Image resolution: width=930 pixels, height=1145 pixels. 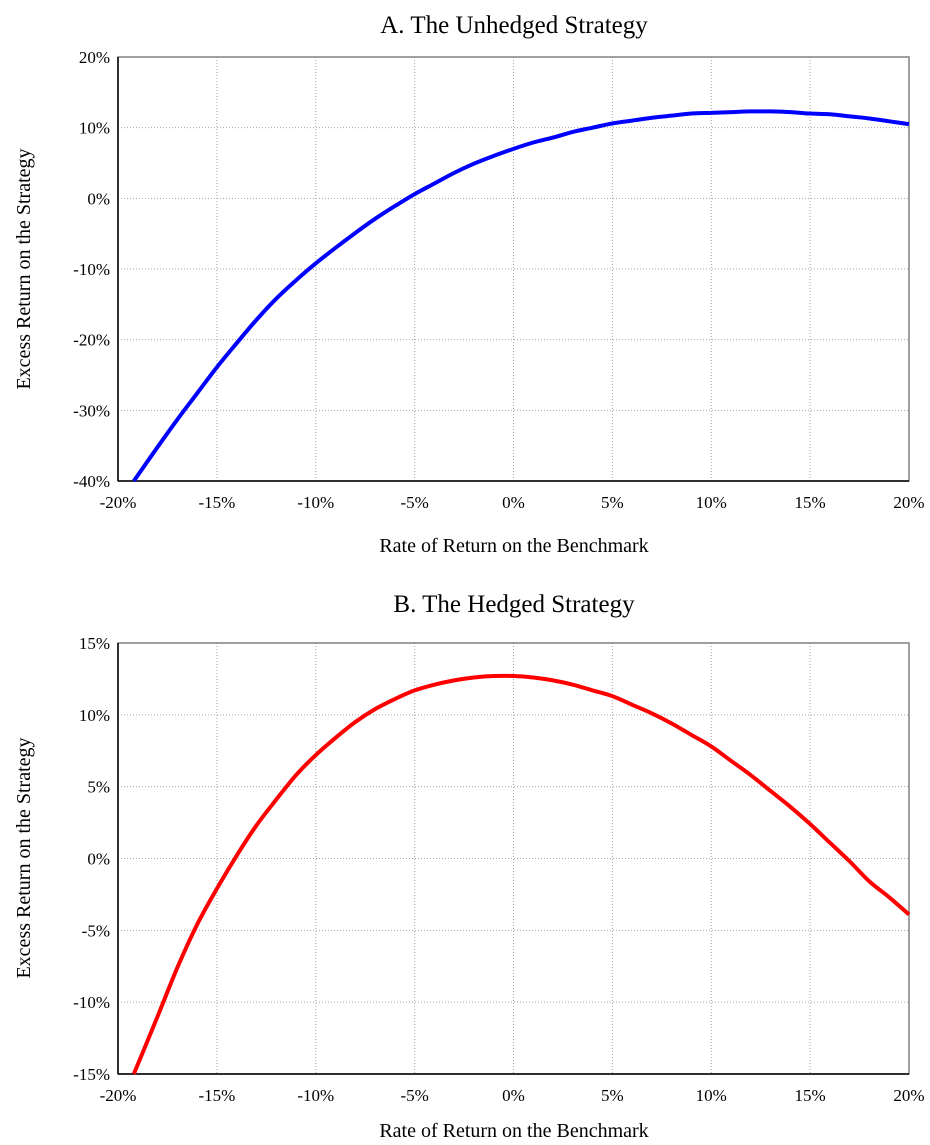 What do you see at coordinates (94, 57) in the screenshot?
I see `y-tick-label: 20%` at bounding box center [94, 57].